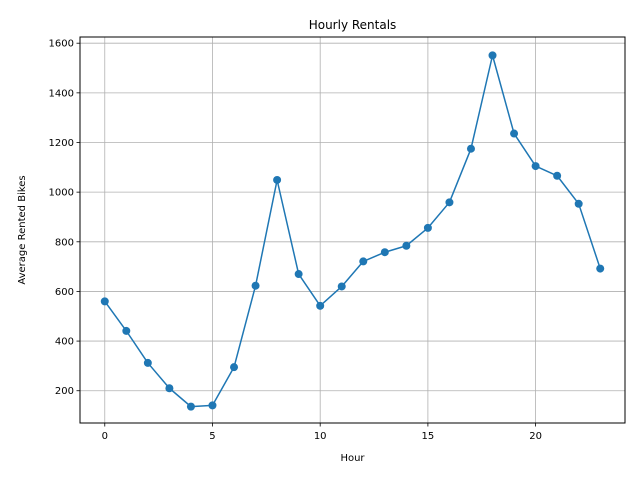 This screenshot has width=640, height=480. I want to click on chart-title: Hourly Rentals, so click(353, 25).